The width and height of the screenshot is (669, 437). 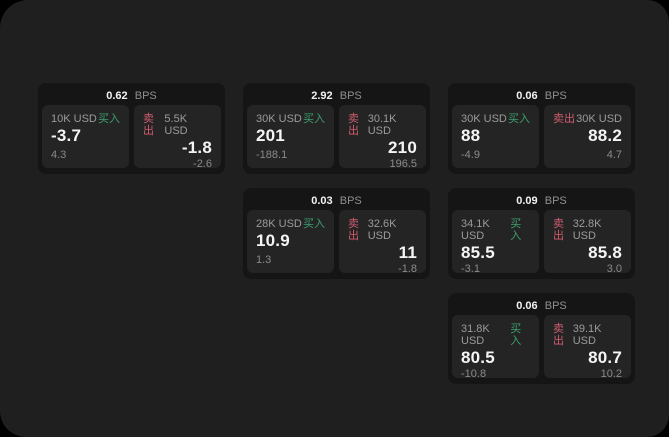 I want to click on buy-change: 1.3, so click(x=264, y=260).